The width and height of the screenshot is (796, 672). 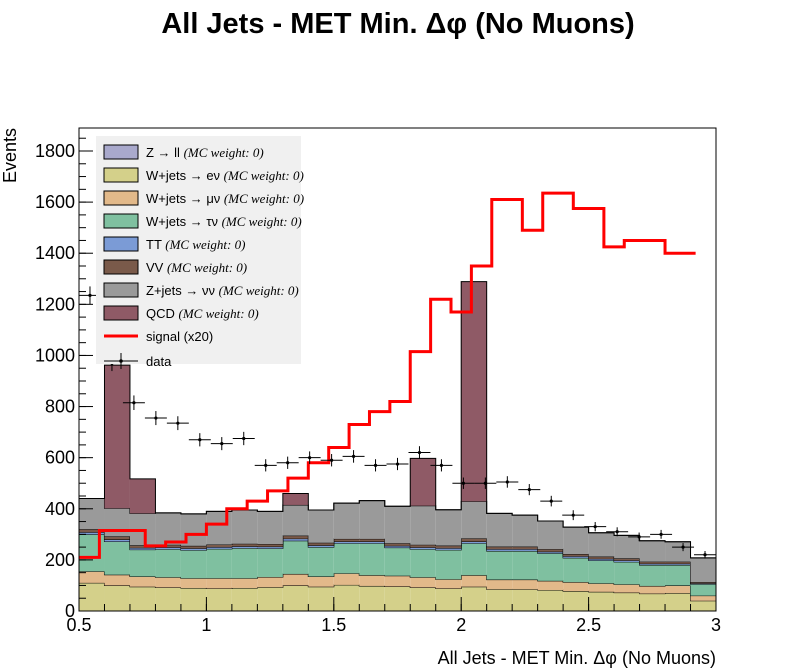 What do you see at coordinates (55, 355) in the screenshot?
I see `y-tick-label: 1000` at bounding box center [55, 355].